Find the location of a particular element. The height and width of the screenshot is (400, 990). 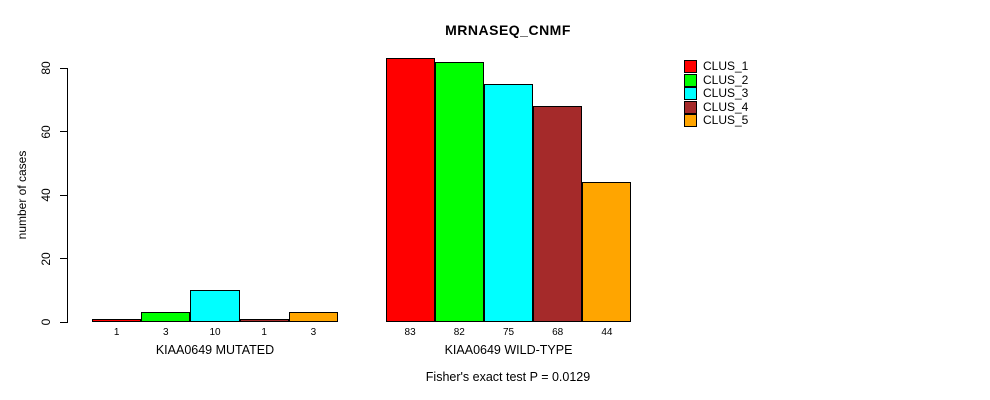

group-label: KIAA0649 MUTATED is located at coordinates (215, 350).